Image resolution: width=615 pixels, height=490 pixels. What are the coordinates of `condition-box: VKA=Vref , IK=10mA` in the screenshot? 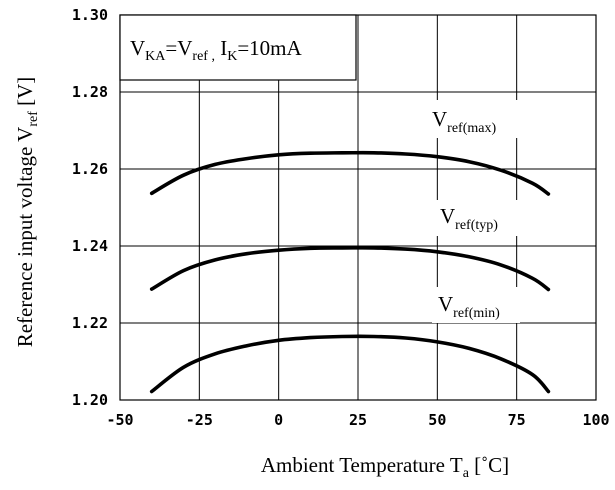 It's located at (238, 47).